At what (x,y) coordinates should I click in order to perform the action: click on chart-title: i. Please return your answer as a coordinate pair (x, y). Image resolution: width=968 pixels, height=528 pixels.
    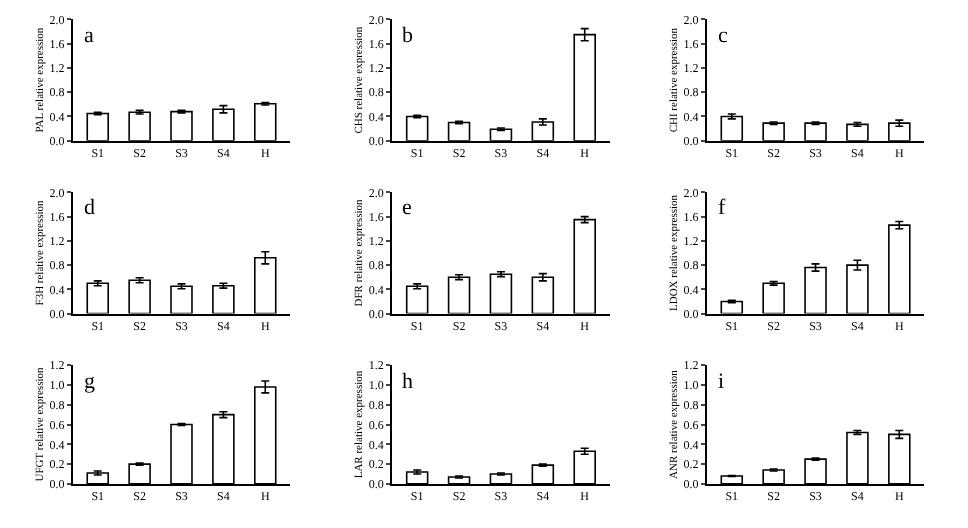
    Looking at the image, I should click on (721, 382).